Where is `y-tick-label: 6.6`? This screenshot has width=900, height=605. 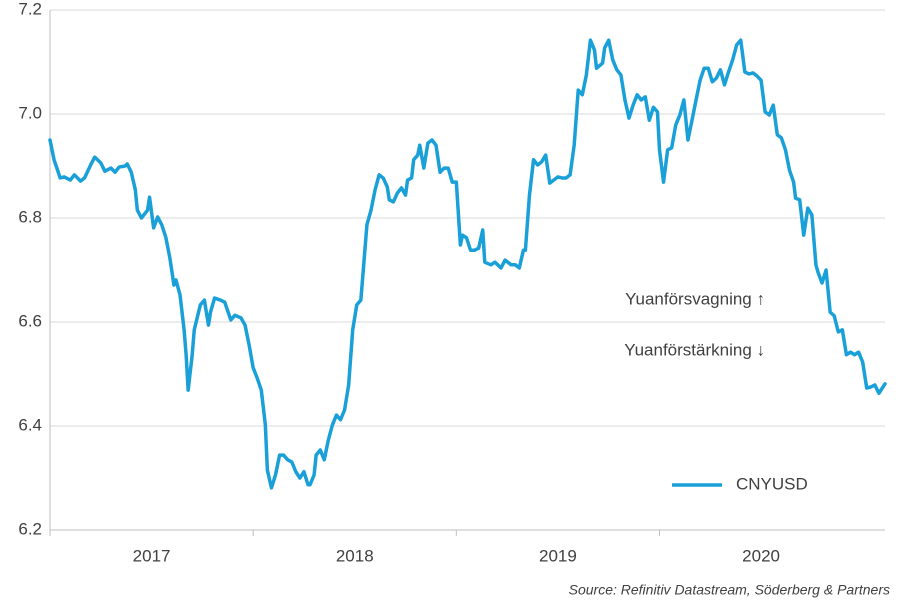
y-tick-label: 6.6 is located at coordinates (30, 320).